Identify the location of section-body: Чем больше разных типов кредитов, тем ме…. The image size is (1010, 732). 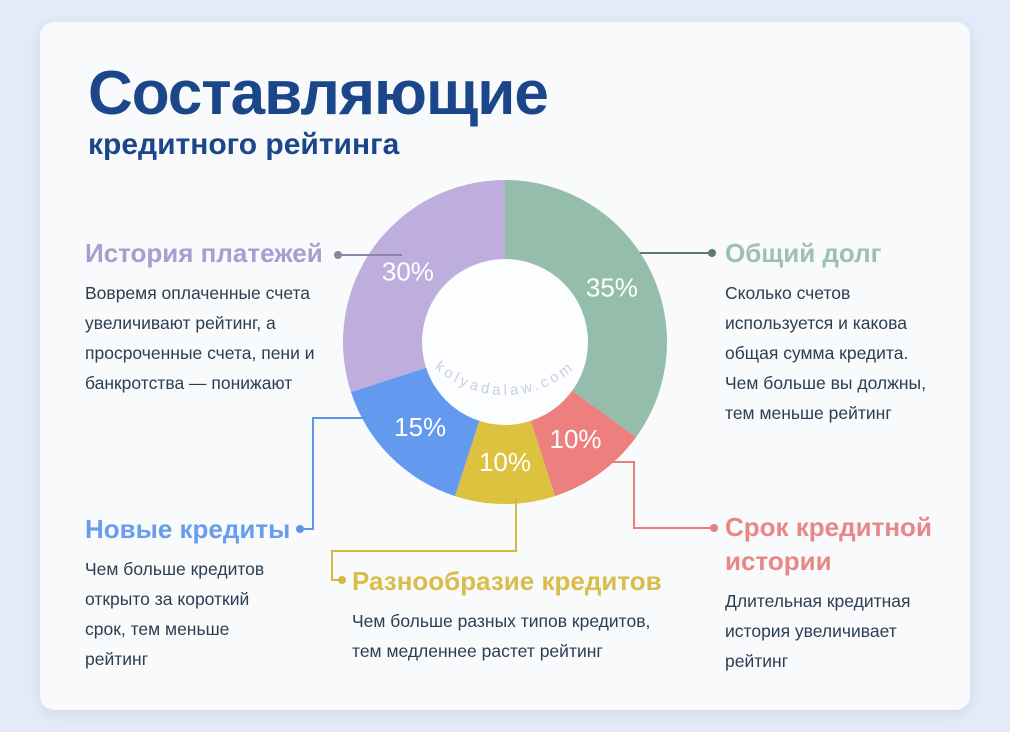
(507, 636).